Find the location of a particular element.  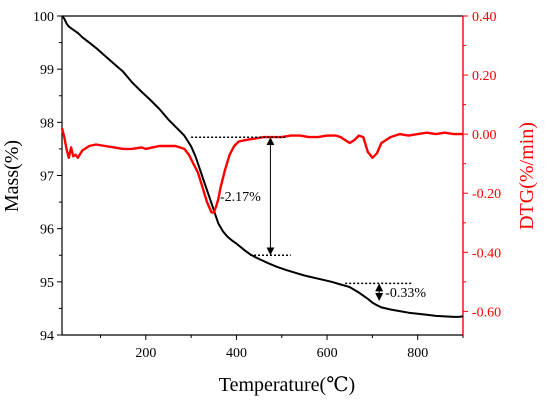

annotation-label: -0.33% is located at coordinates (405, 293).